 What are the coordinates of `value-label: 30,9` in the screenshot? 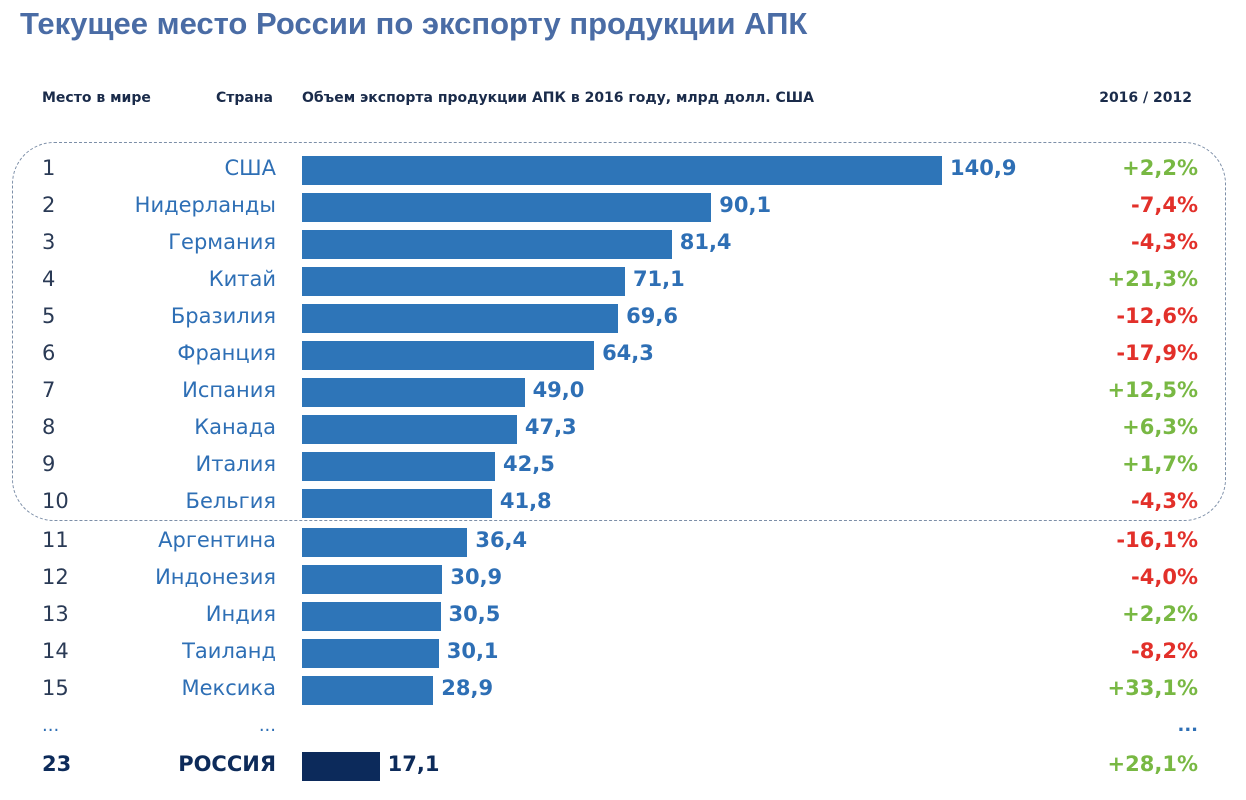 It's located at (476, 577).